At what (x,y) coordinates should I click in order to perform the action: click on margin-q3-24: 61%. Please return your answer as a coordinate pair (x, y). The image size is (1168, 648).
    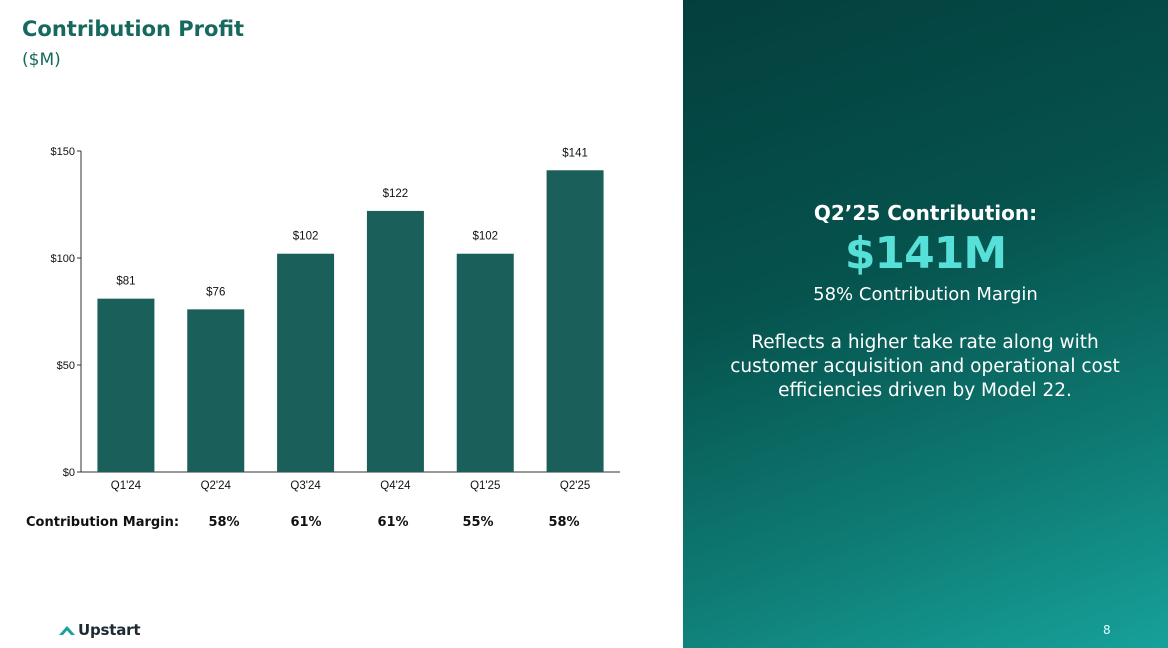
    Looking at the image, I should click on (306, 522).